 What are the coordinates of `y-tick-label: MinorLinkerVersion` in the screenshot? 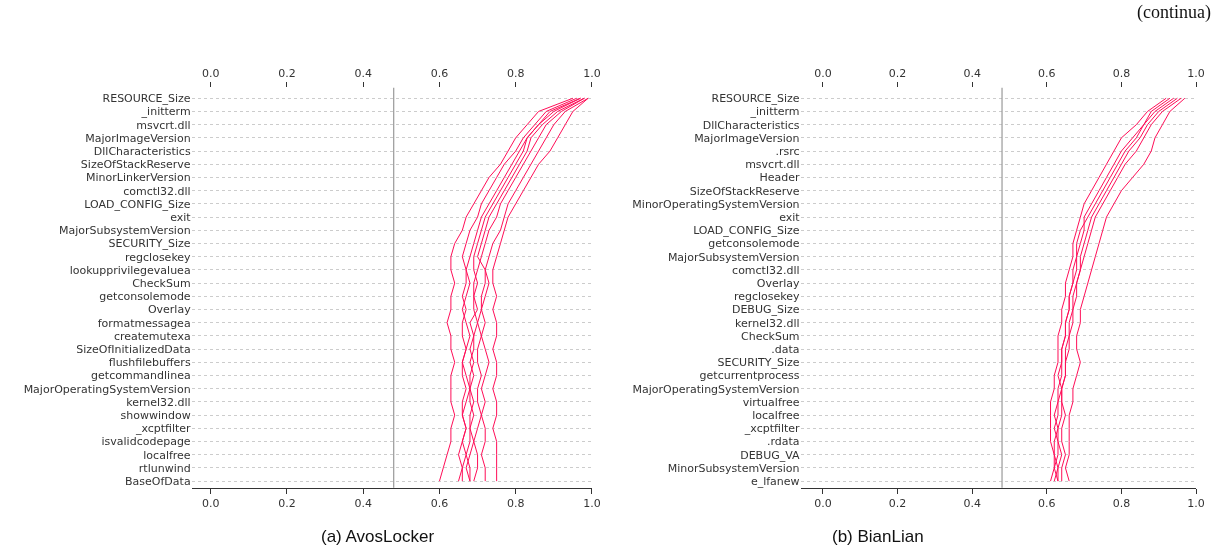 It's located at (138, 178).